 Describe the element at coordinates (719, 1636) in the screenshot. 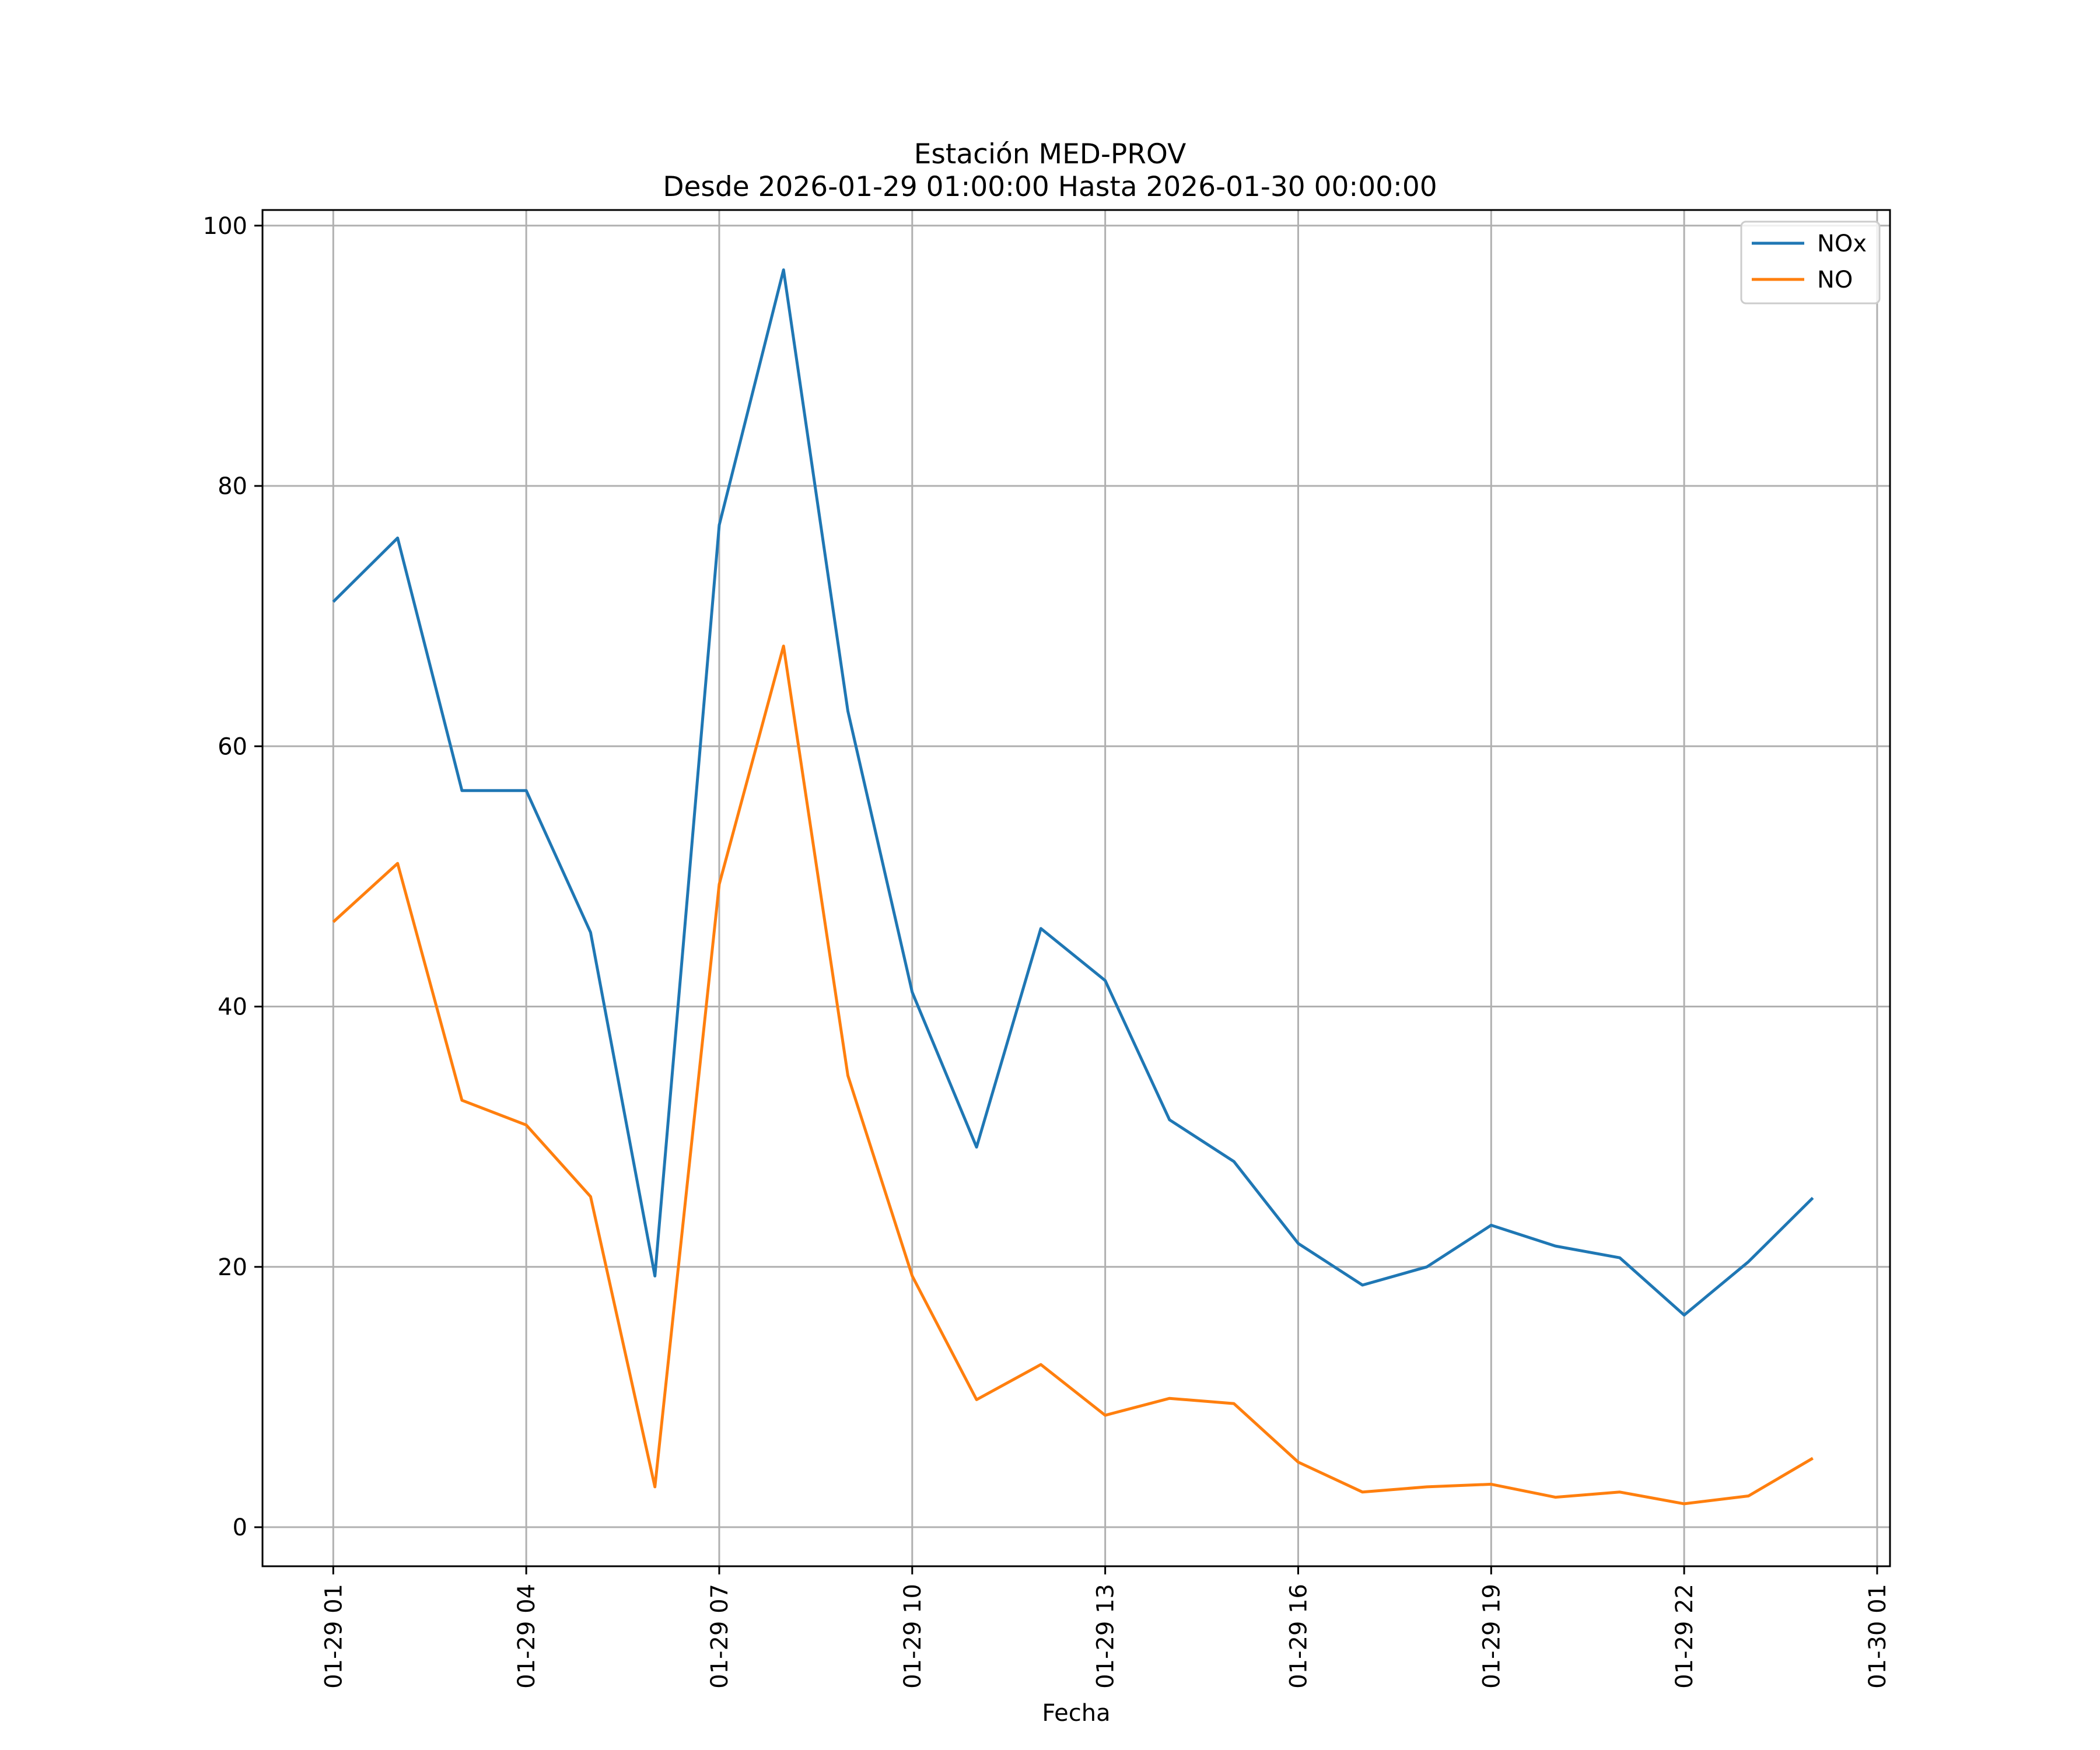

I see `x-tick-label: 01-29 07` at that location.